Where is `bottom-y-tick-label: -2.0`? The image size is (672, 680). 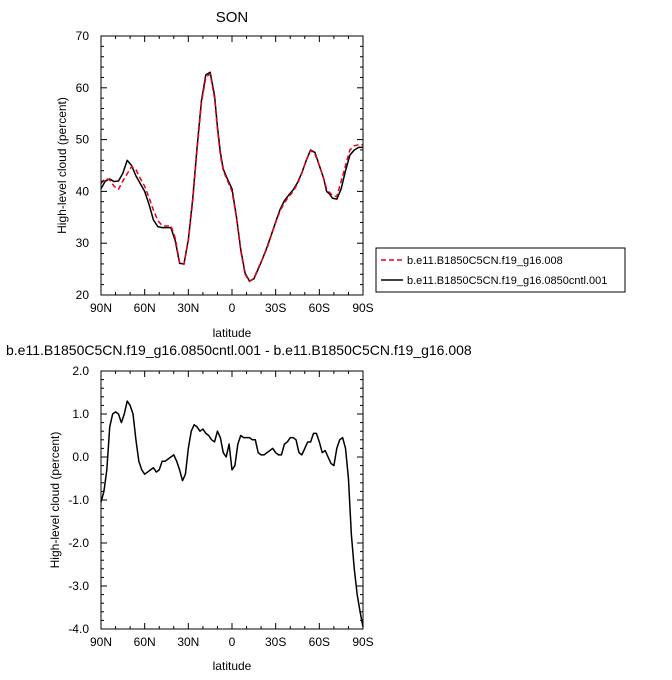
bottom-y-tick-label: -2.0 is located at coordinates (78, 543).